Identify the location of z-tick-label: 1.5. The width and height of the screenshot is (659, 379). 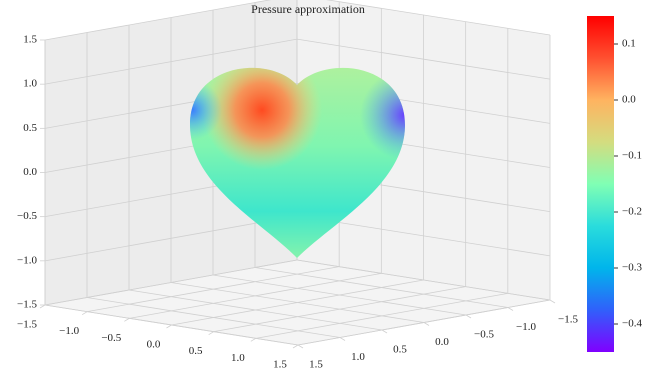
(30, 40).